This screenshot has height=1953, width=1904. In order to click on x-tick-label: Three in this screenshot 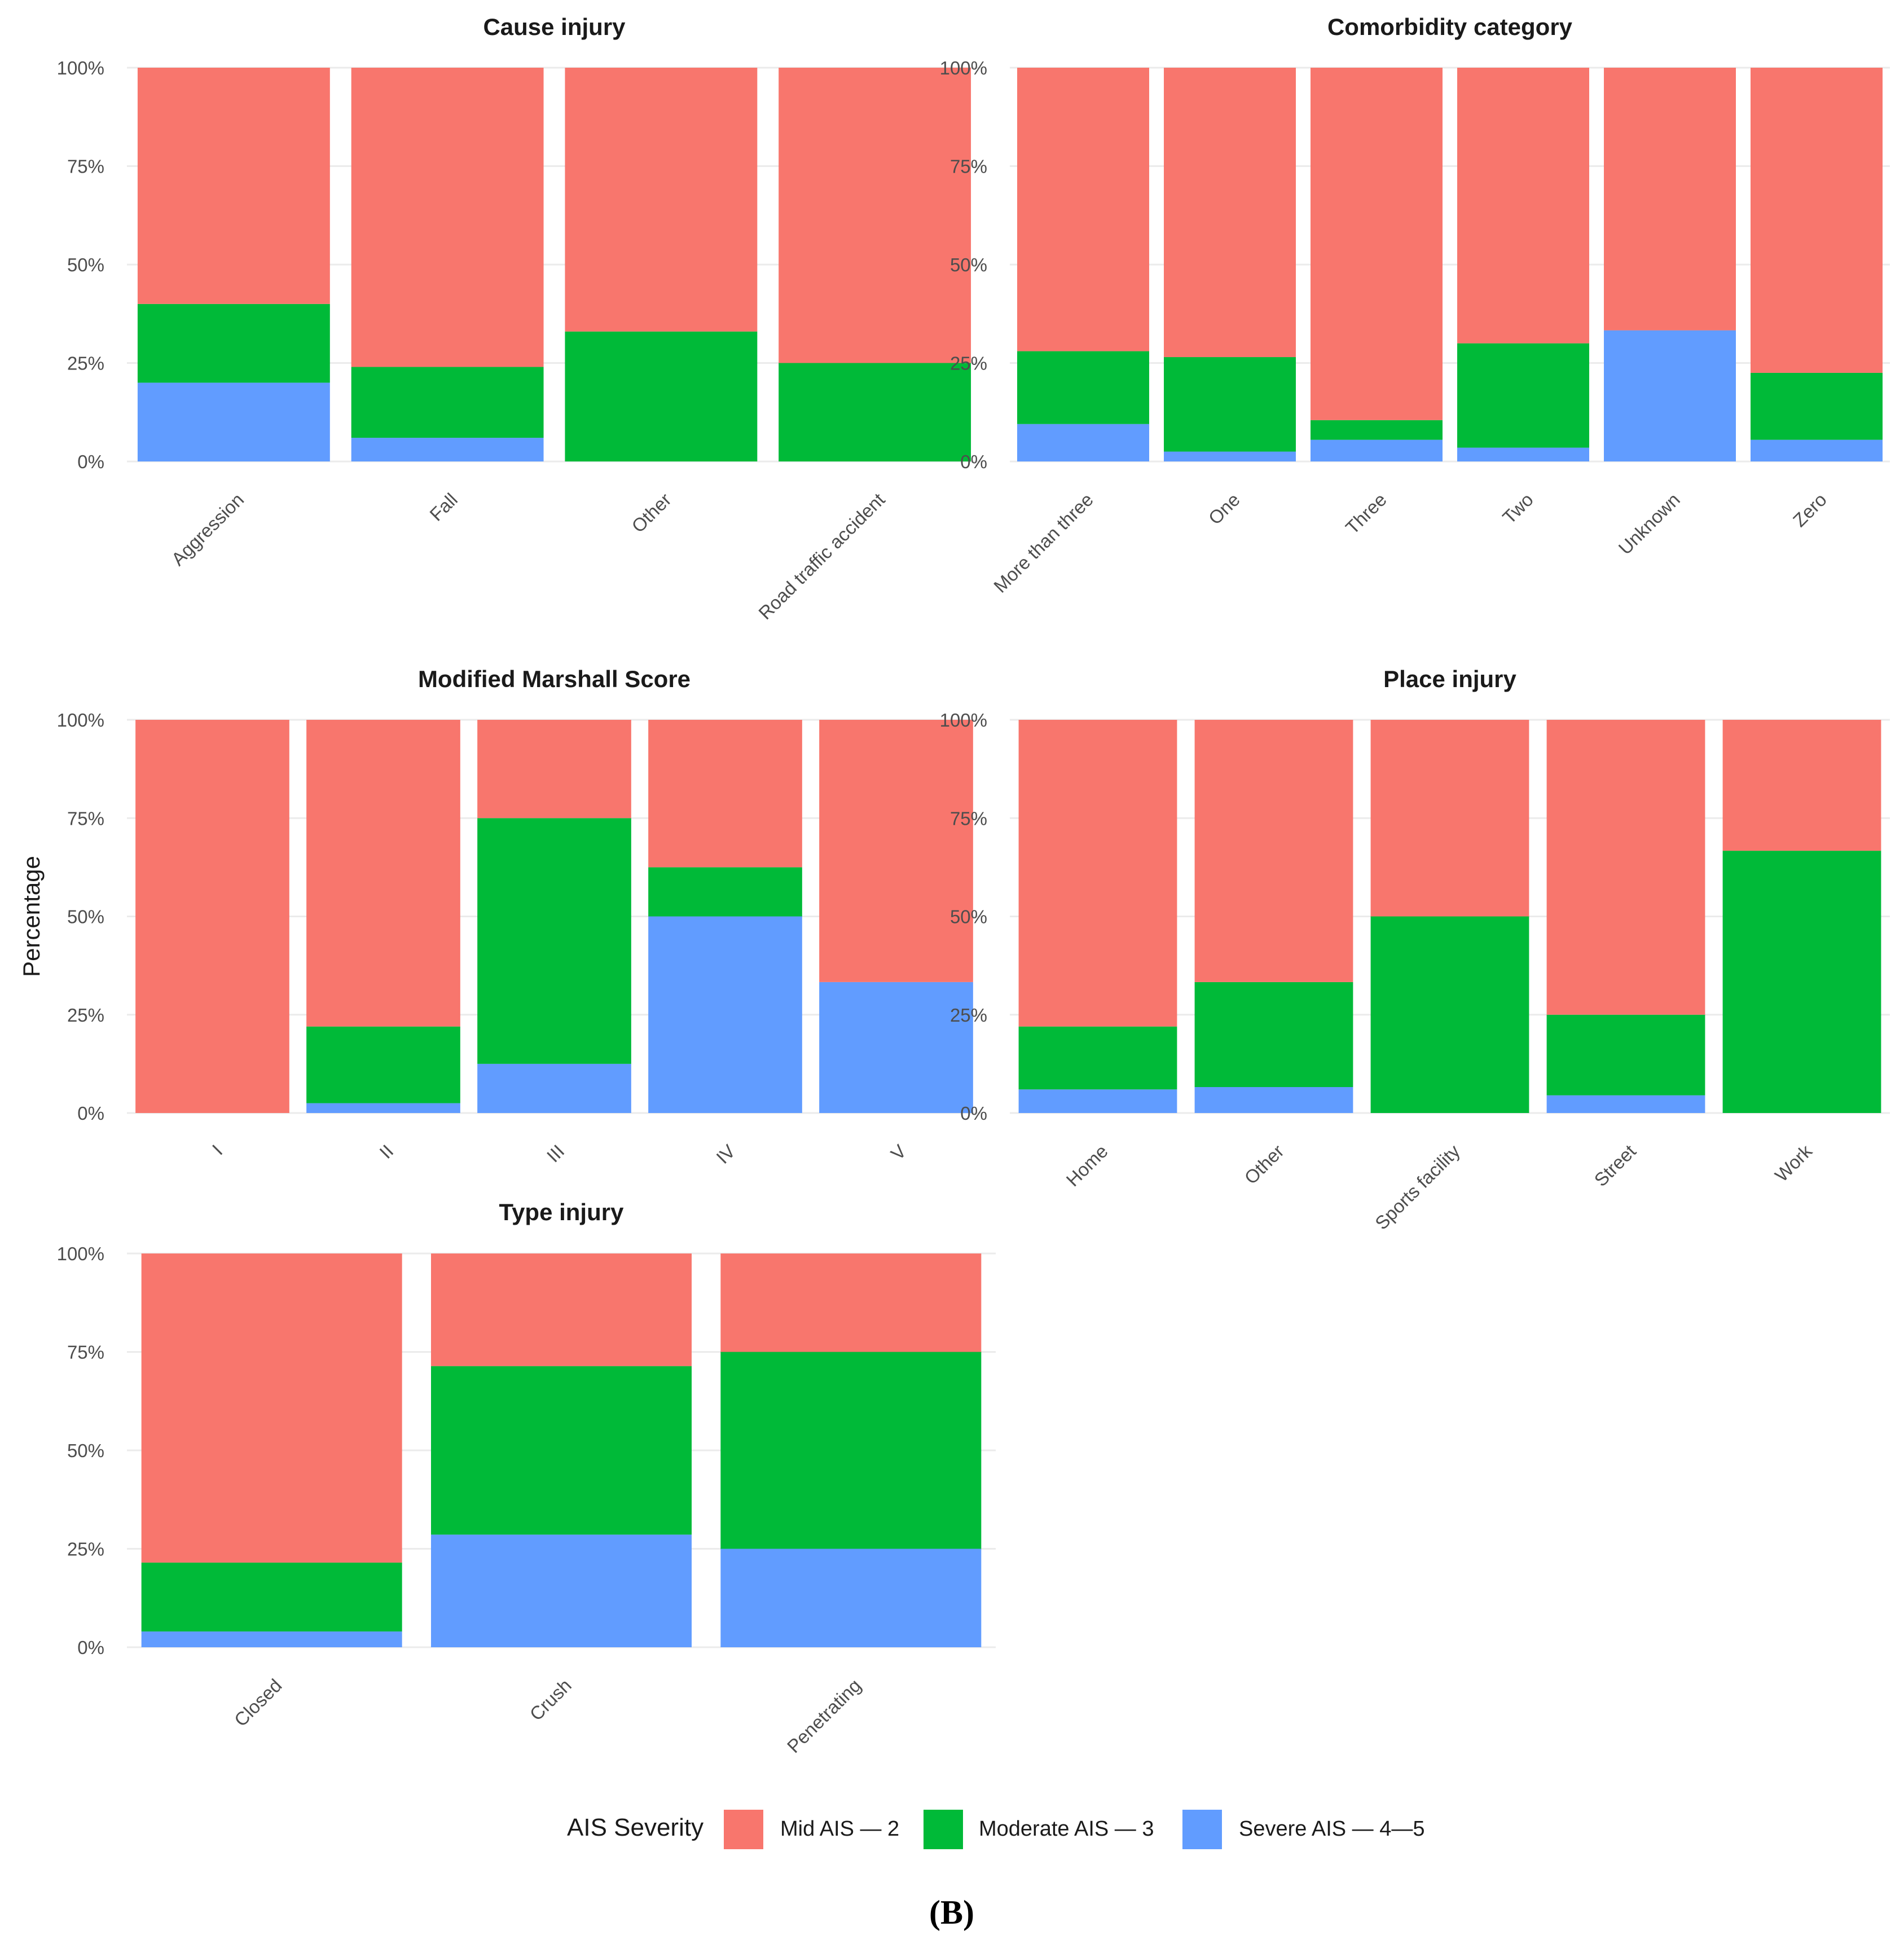, I will do `click(1366, 513)`.